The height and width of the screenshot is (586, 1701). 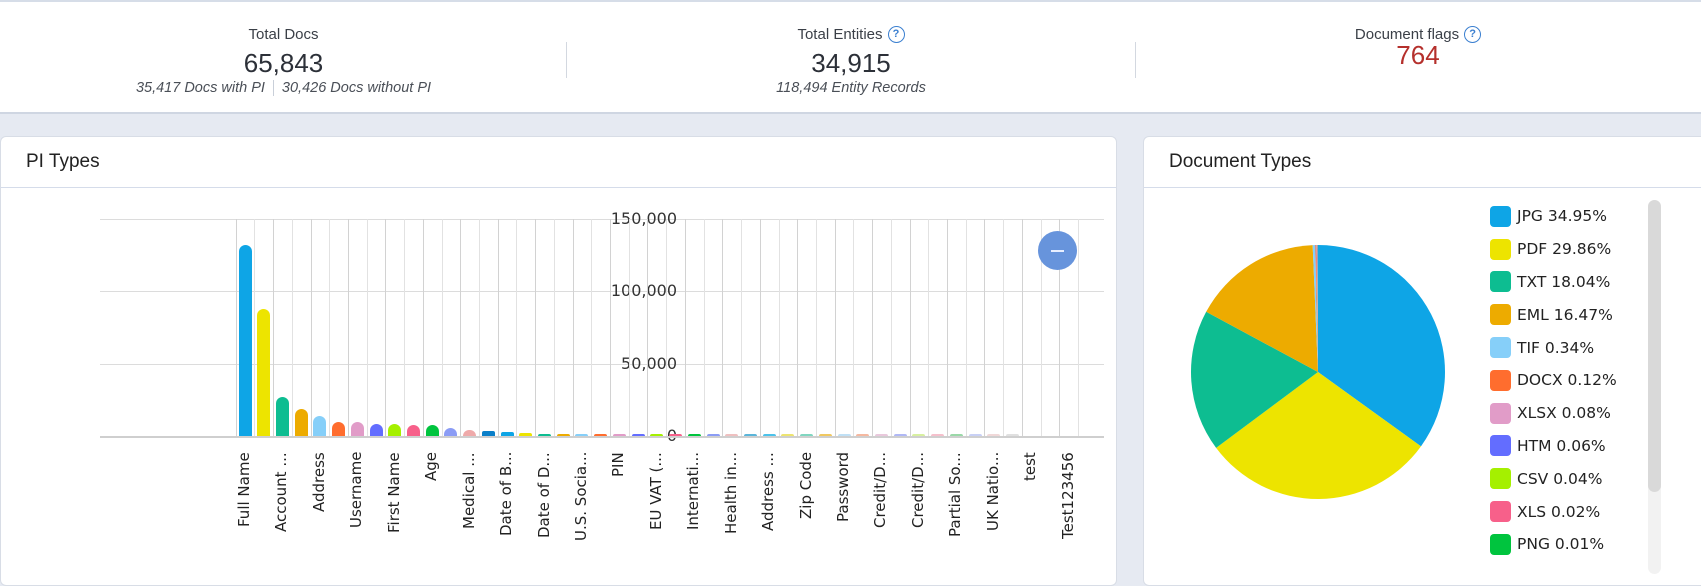 What do you see at coordinates (394, 492) in the screenshot?
I see `x-tick-label: First Name` at bounding box center [394, 492].